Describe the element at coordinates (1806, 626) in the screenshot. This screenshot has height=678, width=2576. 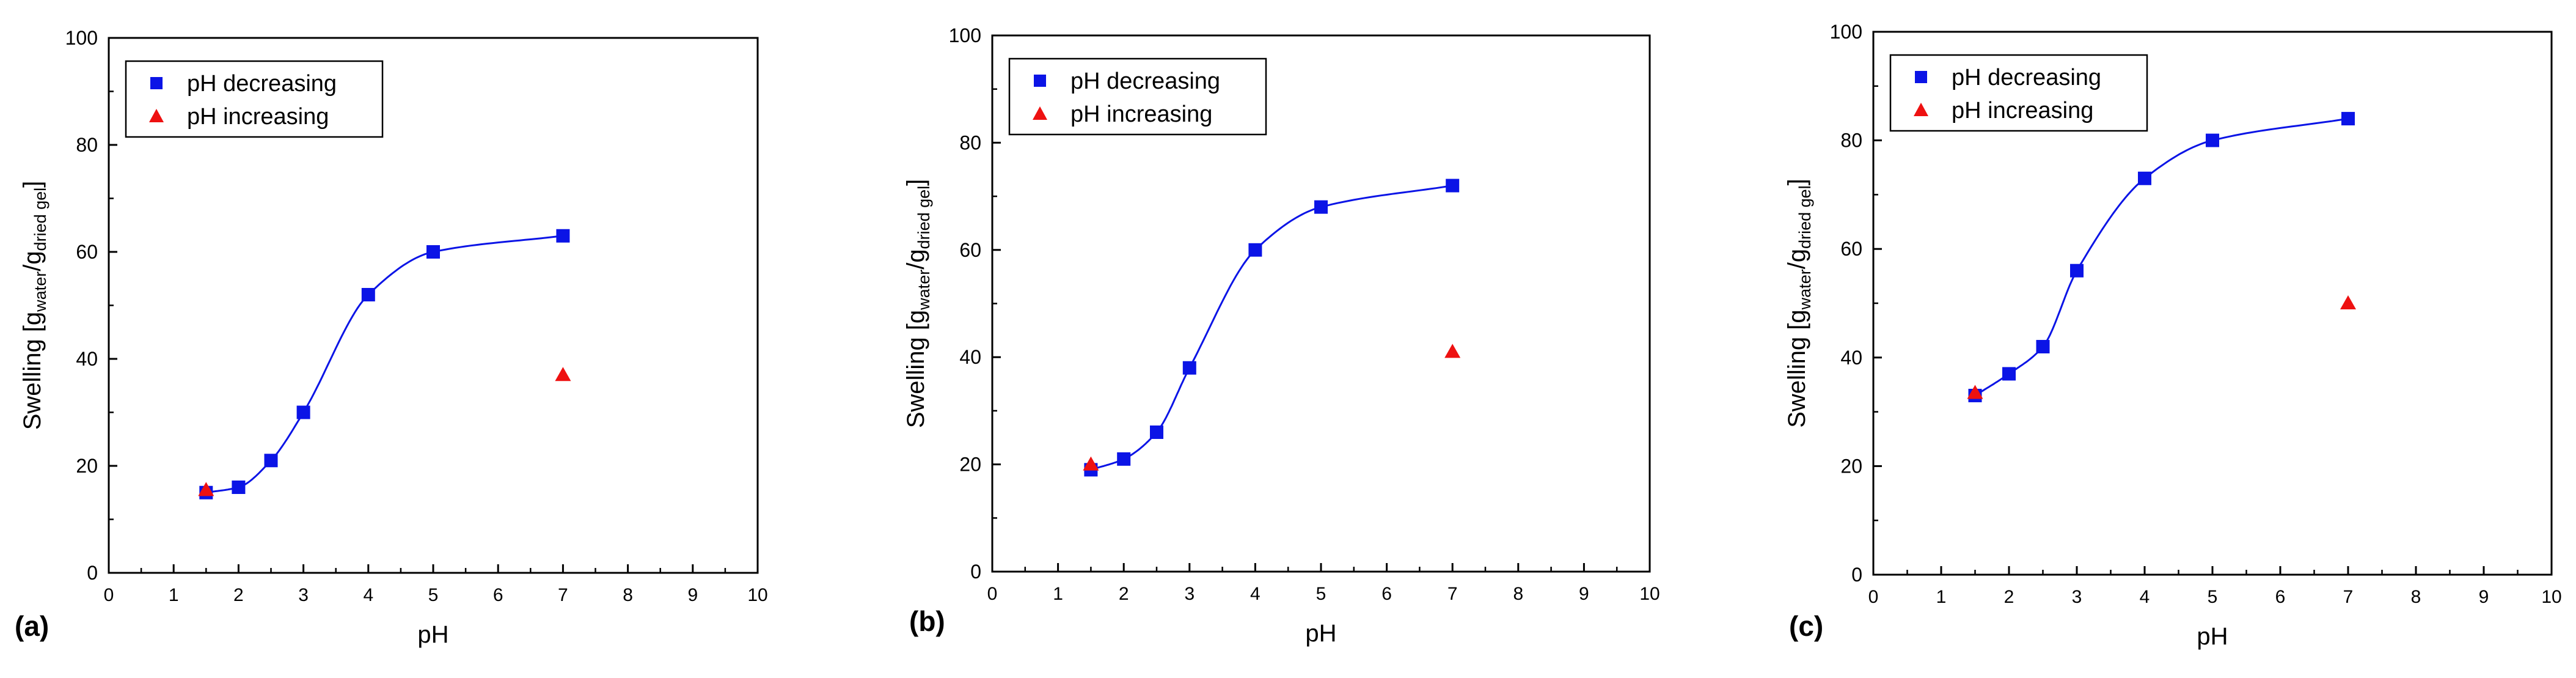
I see `panel-label: (c)` at that location.